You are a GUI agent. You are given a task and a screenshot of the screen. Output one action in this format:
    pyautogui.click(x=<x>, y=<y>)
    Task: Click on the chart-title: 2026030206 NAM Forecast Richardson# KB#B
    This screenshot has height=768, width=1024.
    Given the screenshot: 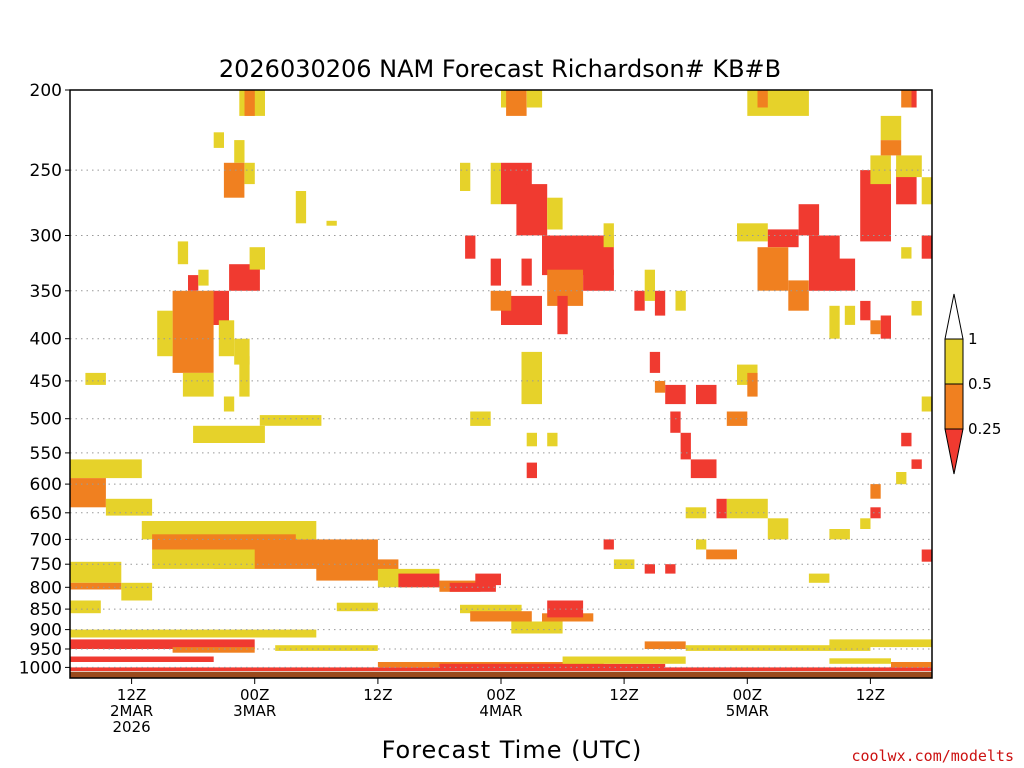 What is the action you would take?
    pyautogui.click(x=500, y=69)
    